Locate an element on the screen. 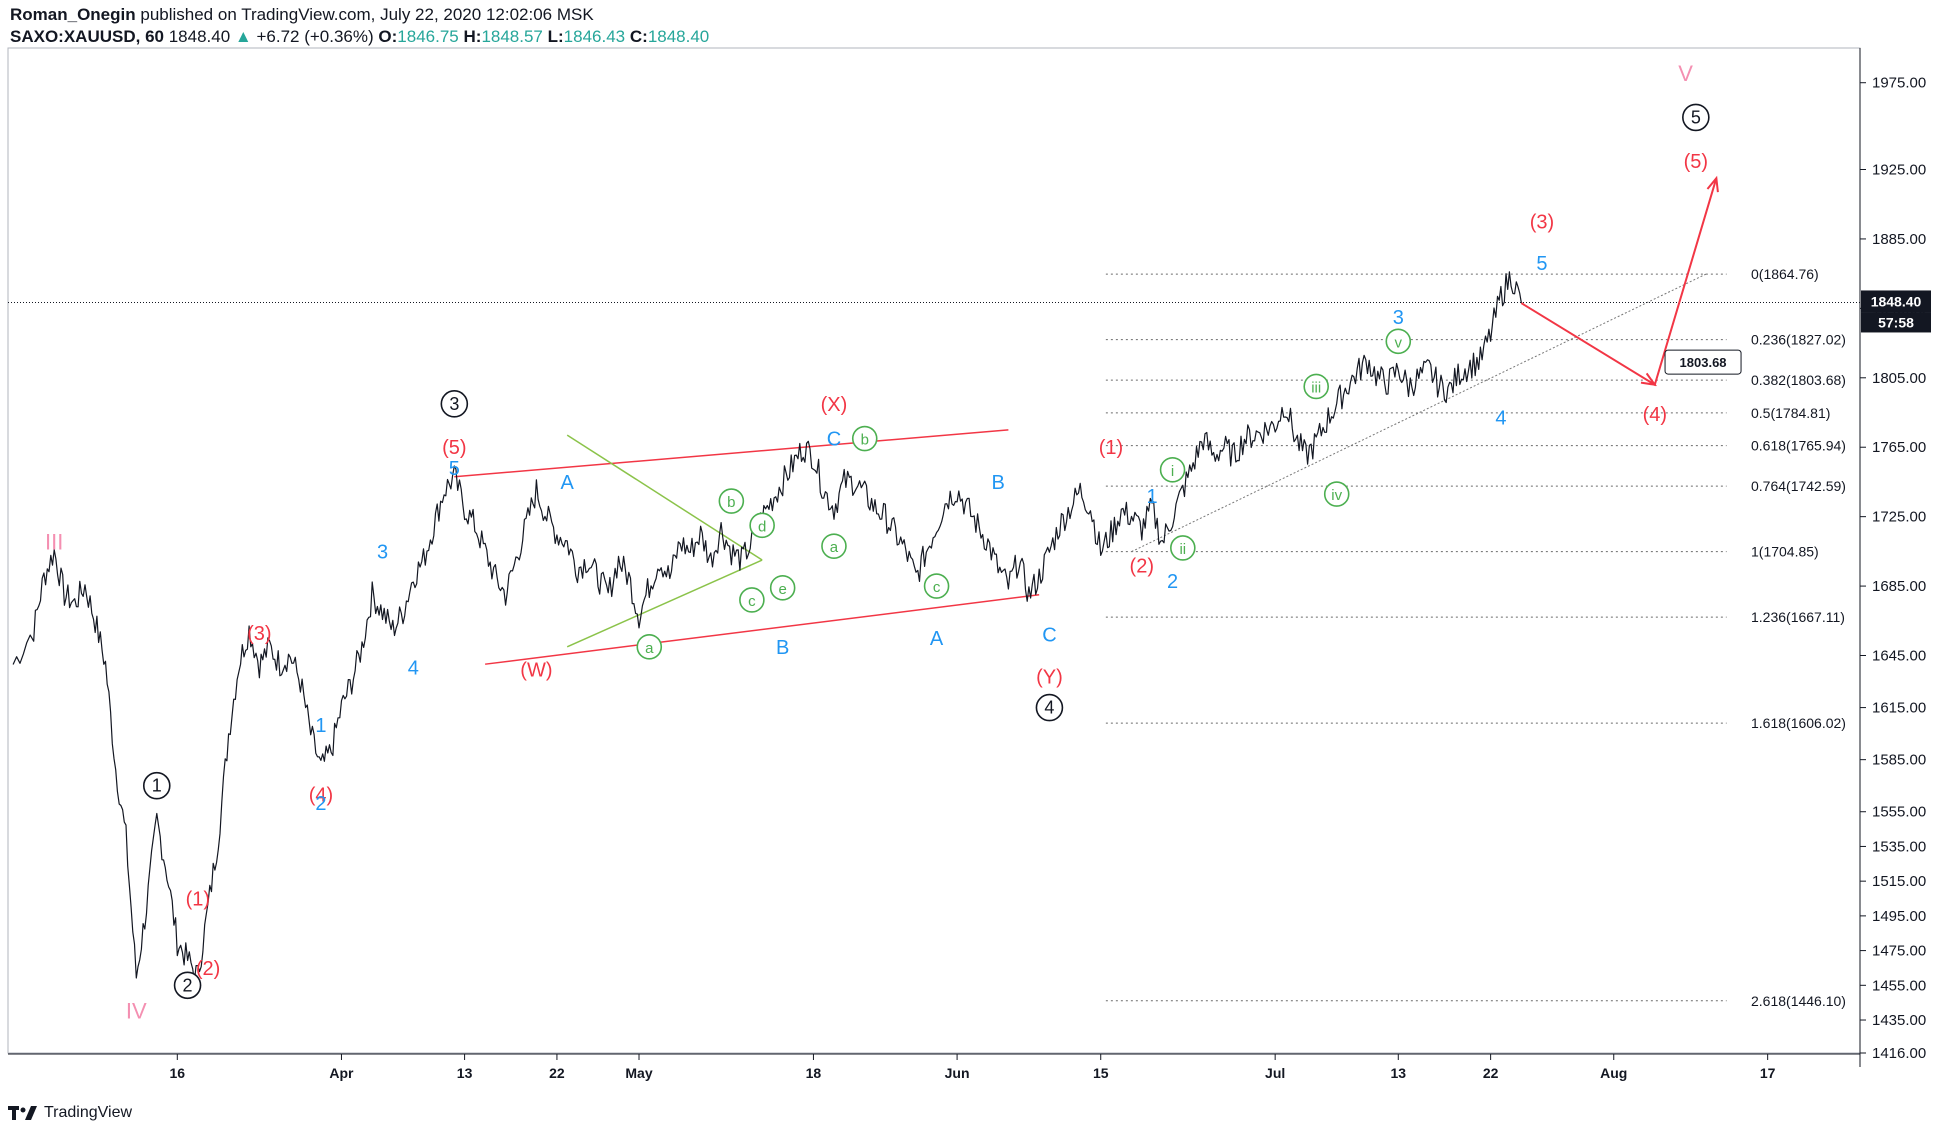 The width and height of the screenshot is (1938, 1136). last-price: 1848.40 is located at coordinates (199, 36).